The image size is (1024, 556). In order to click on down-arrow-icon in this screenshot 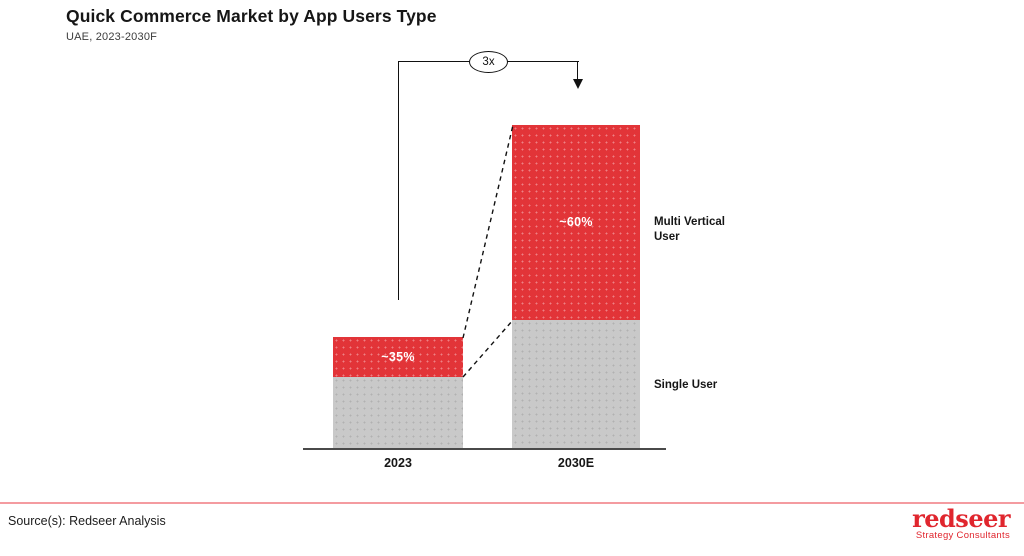, I will do `click(577, 84)`.